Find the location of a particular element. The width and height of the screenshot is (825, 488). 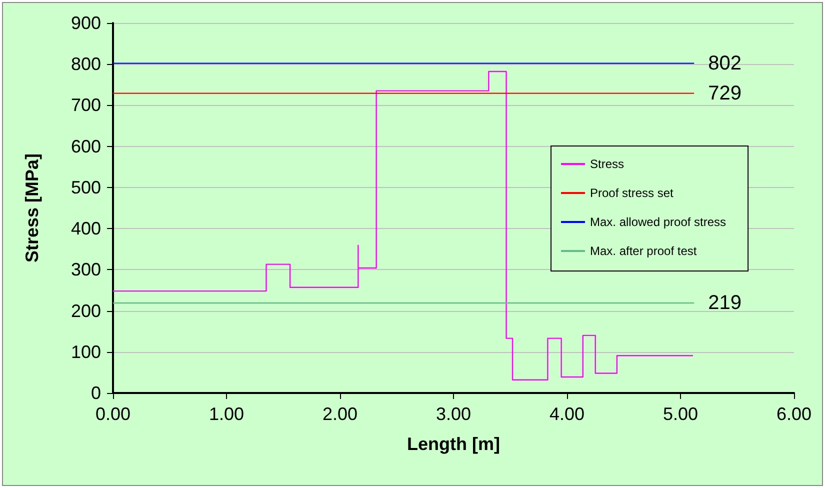

x-tick-label: 4.00 is located at coordinates (567, 414).